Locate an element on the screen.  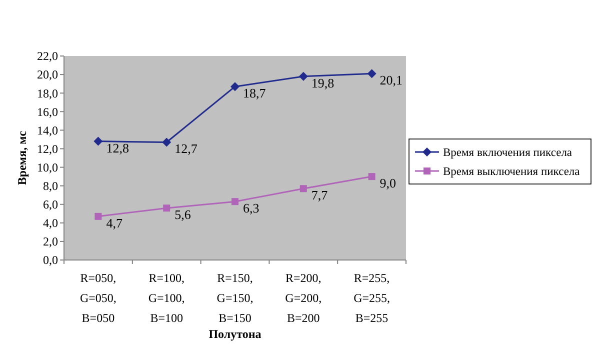
data-label: 6,3 is located at coordinates (251, 208).